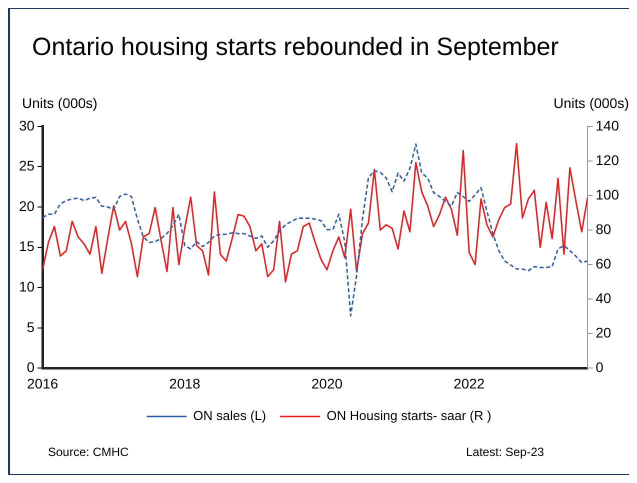 This screenshot has height=483, width=637. Describe the element at coordinates (30, 326) in the screenshot. I see `y-tick-label: 5` at that location.